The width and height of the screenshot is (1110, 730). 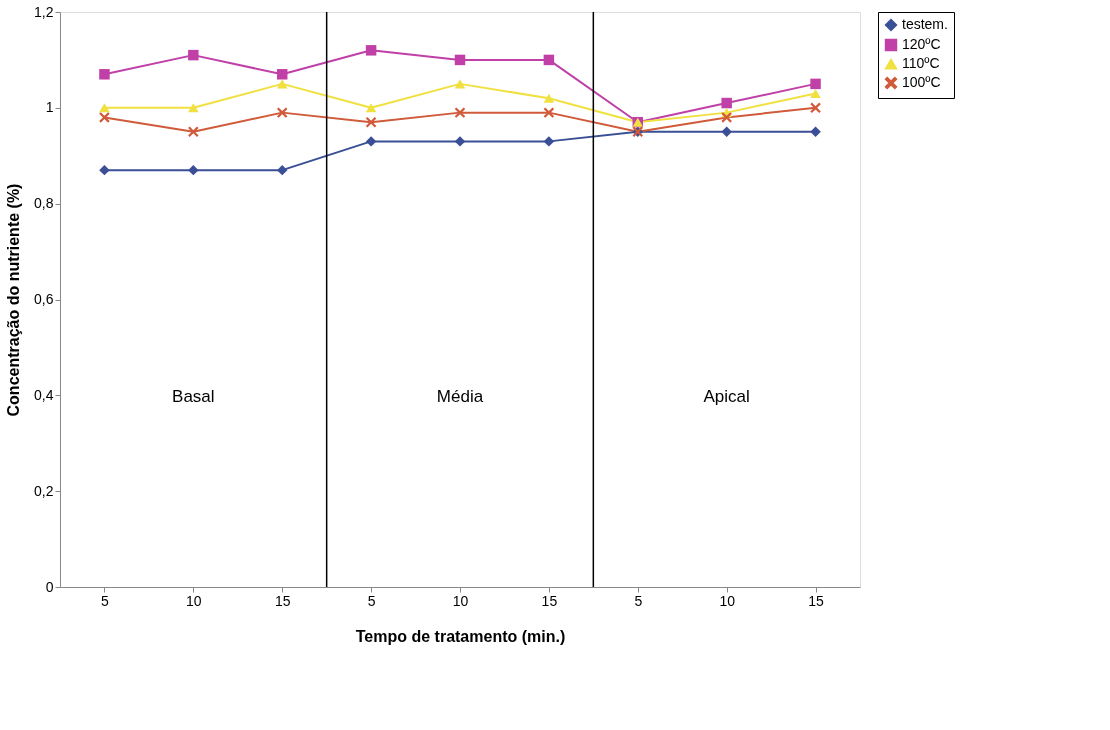 I want to click on legend-label: 100ºC, so click(x=921, y=82).